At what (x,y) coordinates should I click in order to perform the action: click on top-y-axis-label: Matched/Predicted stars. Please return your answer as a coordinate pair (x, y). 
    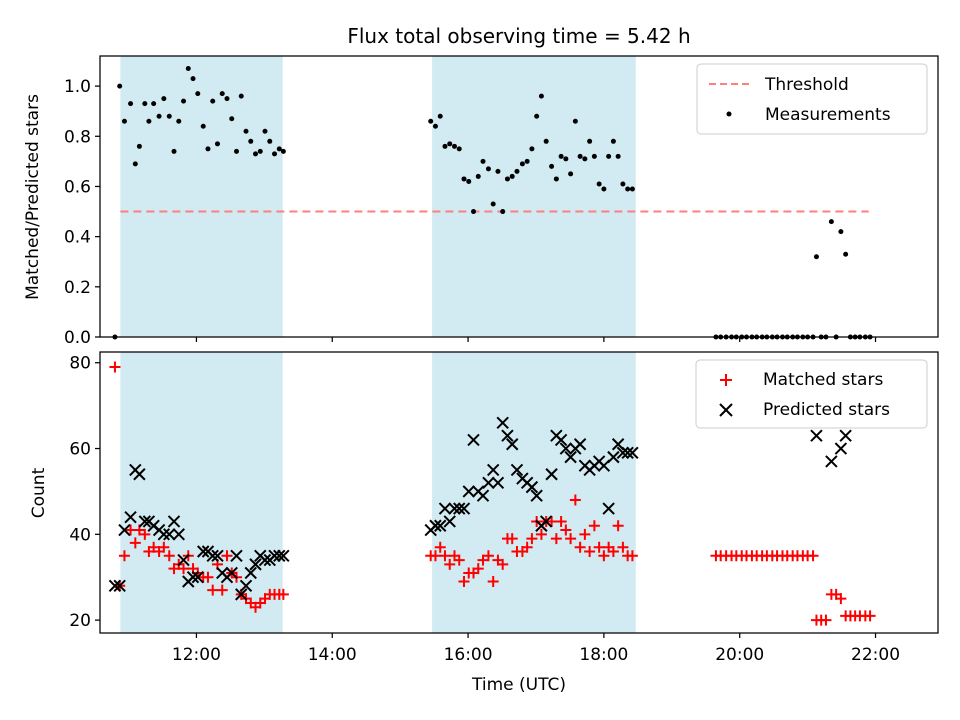
    Looking at the image, I should click on (33, 197).